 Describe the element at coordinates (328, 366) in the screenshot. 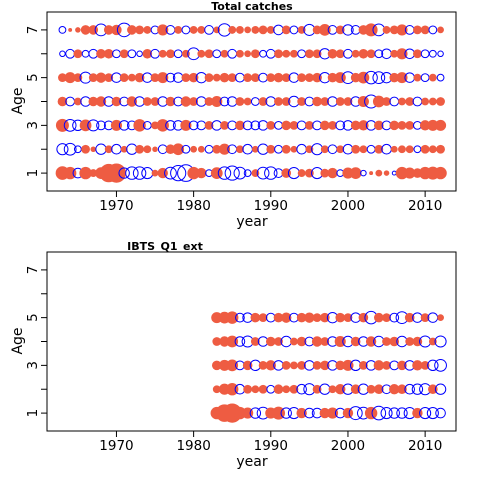

I see `bubble-marks` at that location.